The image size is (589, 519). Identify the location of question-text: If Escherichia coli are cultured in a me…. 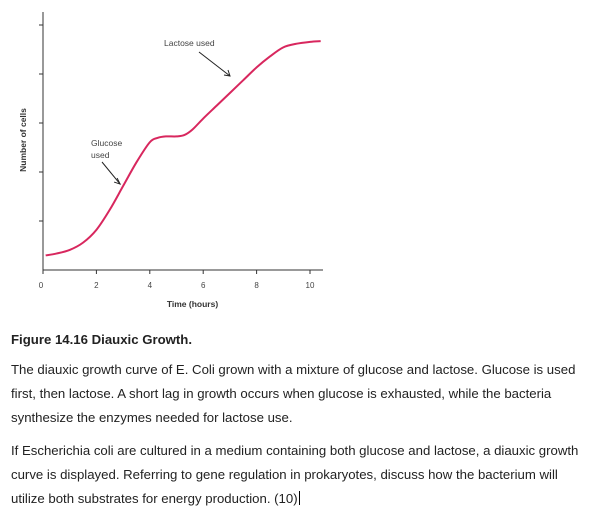
(295, 474).